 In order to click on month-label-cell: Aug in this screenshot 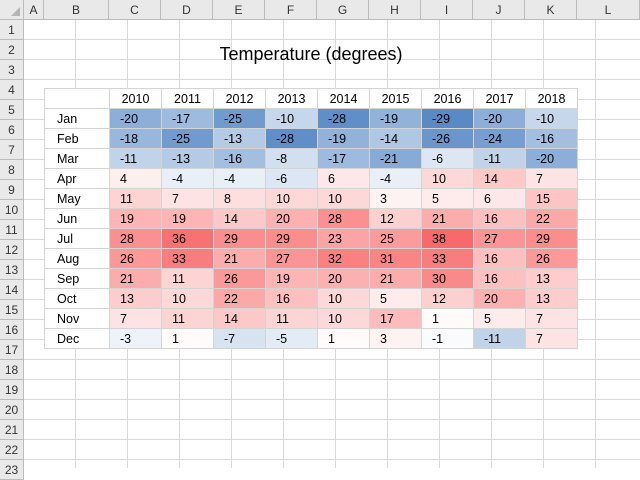, I will do `click(77, 258)`.